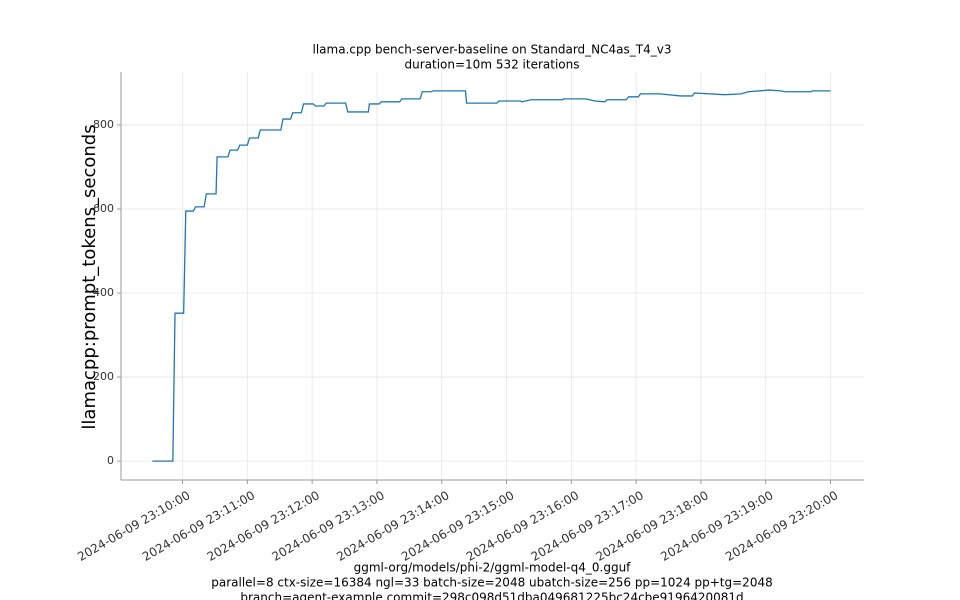  I want to click on x-tick-label: 2024-06-09 23:13:00, so click(327, 526).